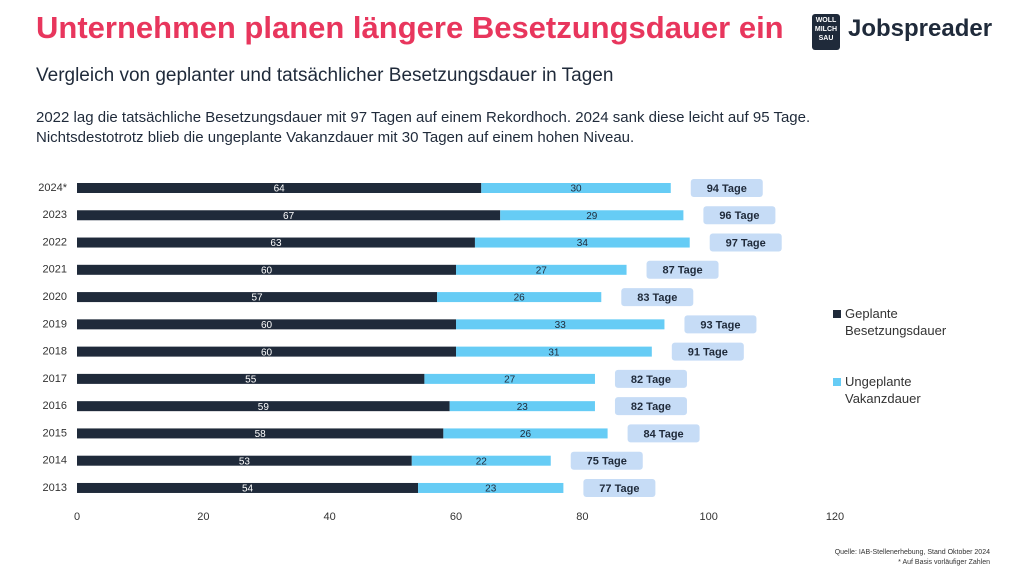  I want to click on x-tick-label: 20, so click(203, 517).